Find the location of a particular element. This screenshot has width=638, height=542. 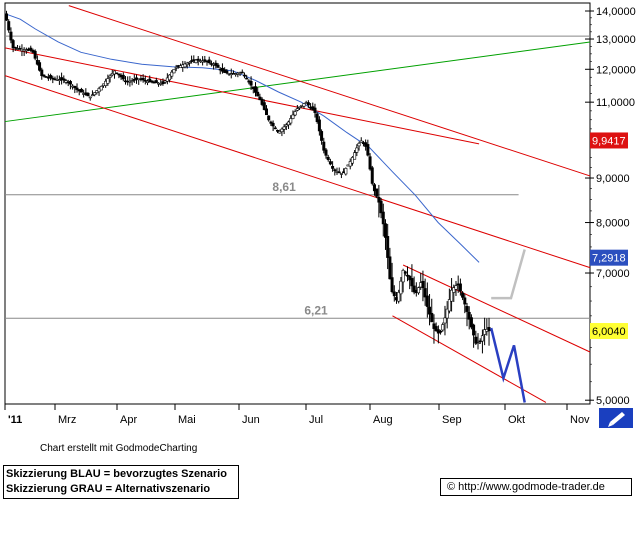

level-label: 6,21 is located at coordinates (316, 310).